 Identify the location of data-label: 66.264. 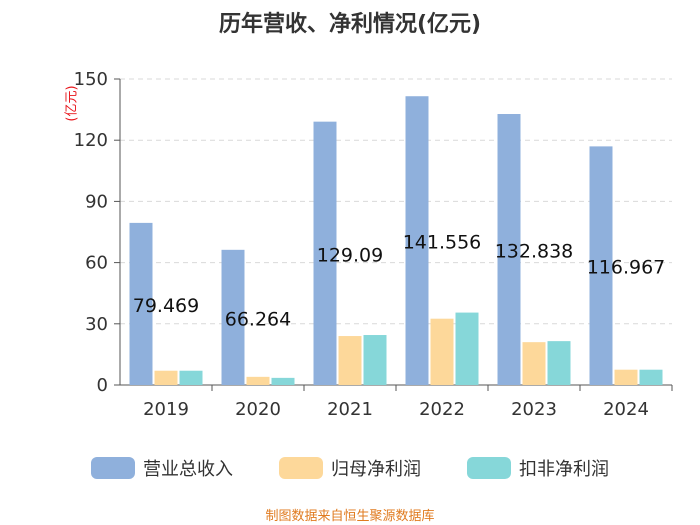
(258, 319).